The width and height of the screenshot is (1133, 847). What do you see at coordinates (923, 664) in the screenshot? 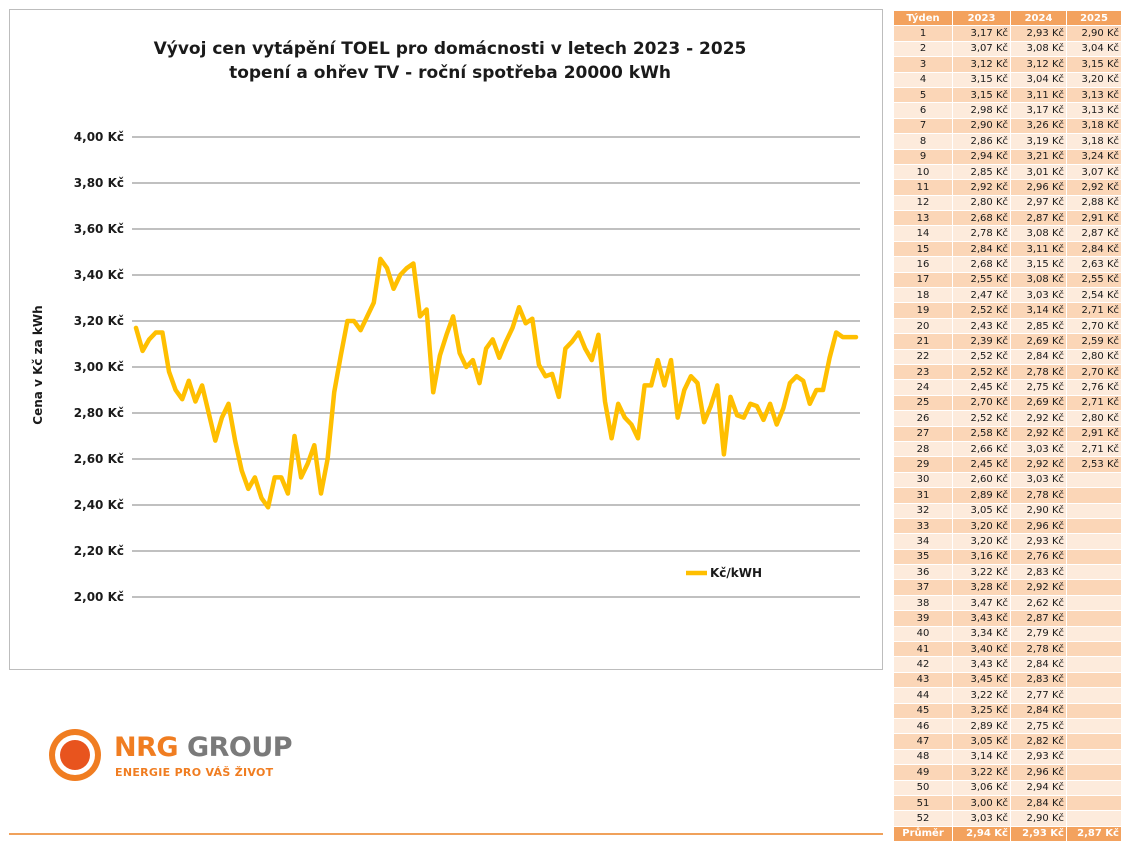
I see `week-cell: 42` at bounding box center [923, 664].